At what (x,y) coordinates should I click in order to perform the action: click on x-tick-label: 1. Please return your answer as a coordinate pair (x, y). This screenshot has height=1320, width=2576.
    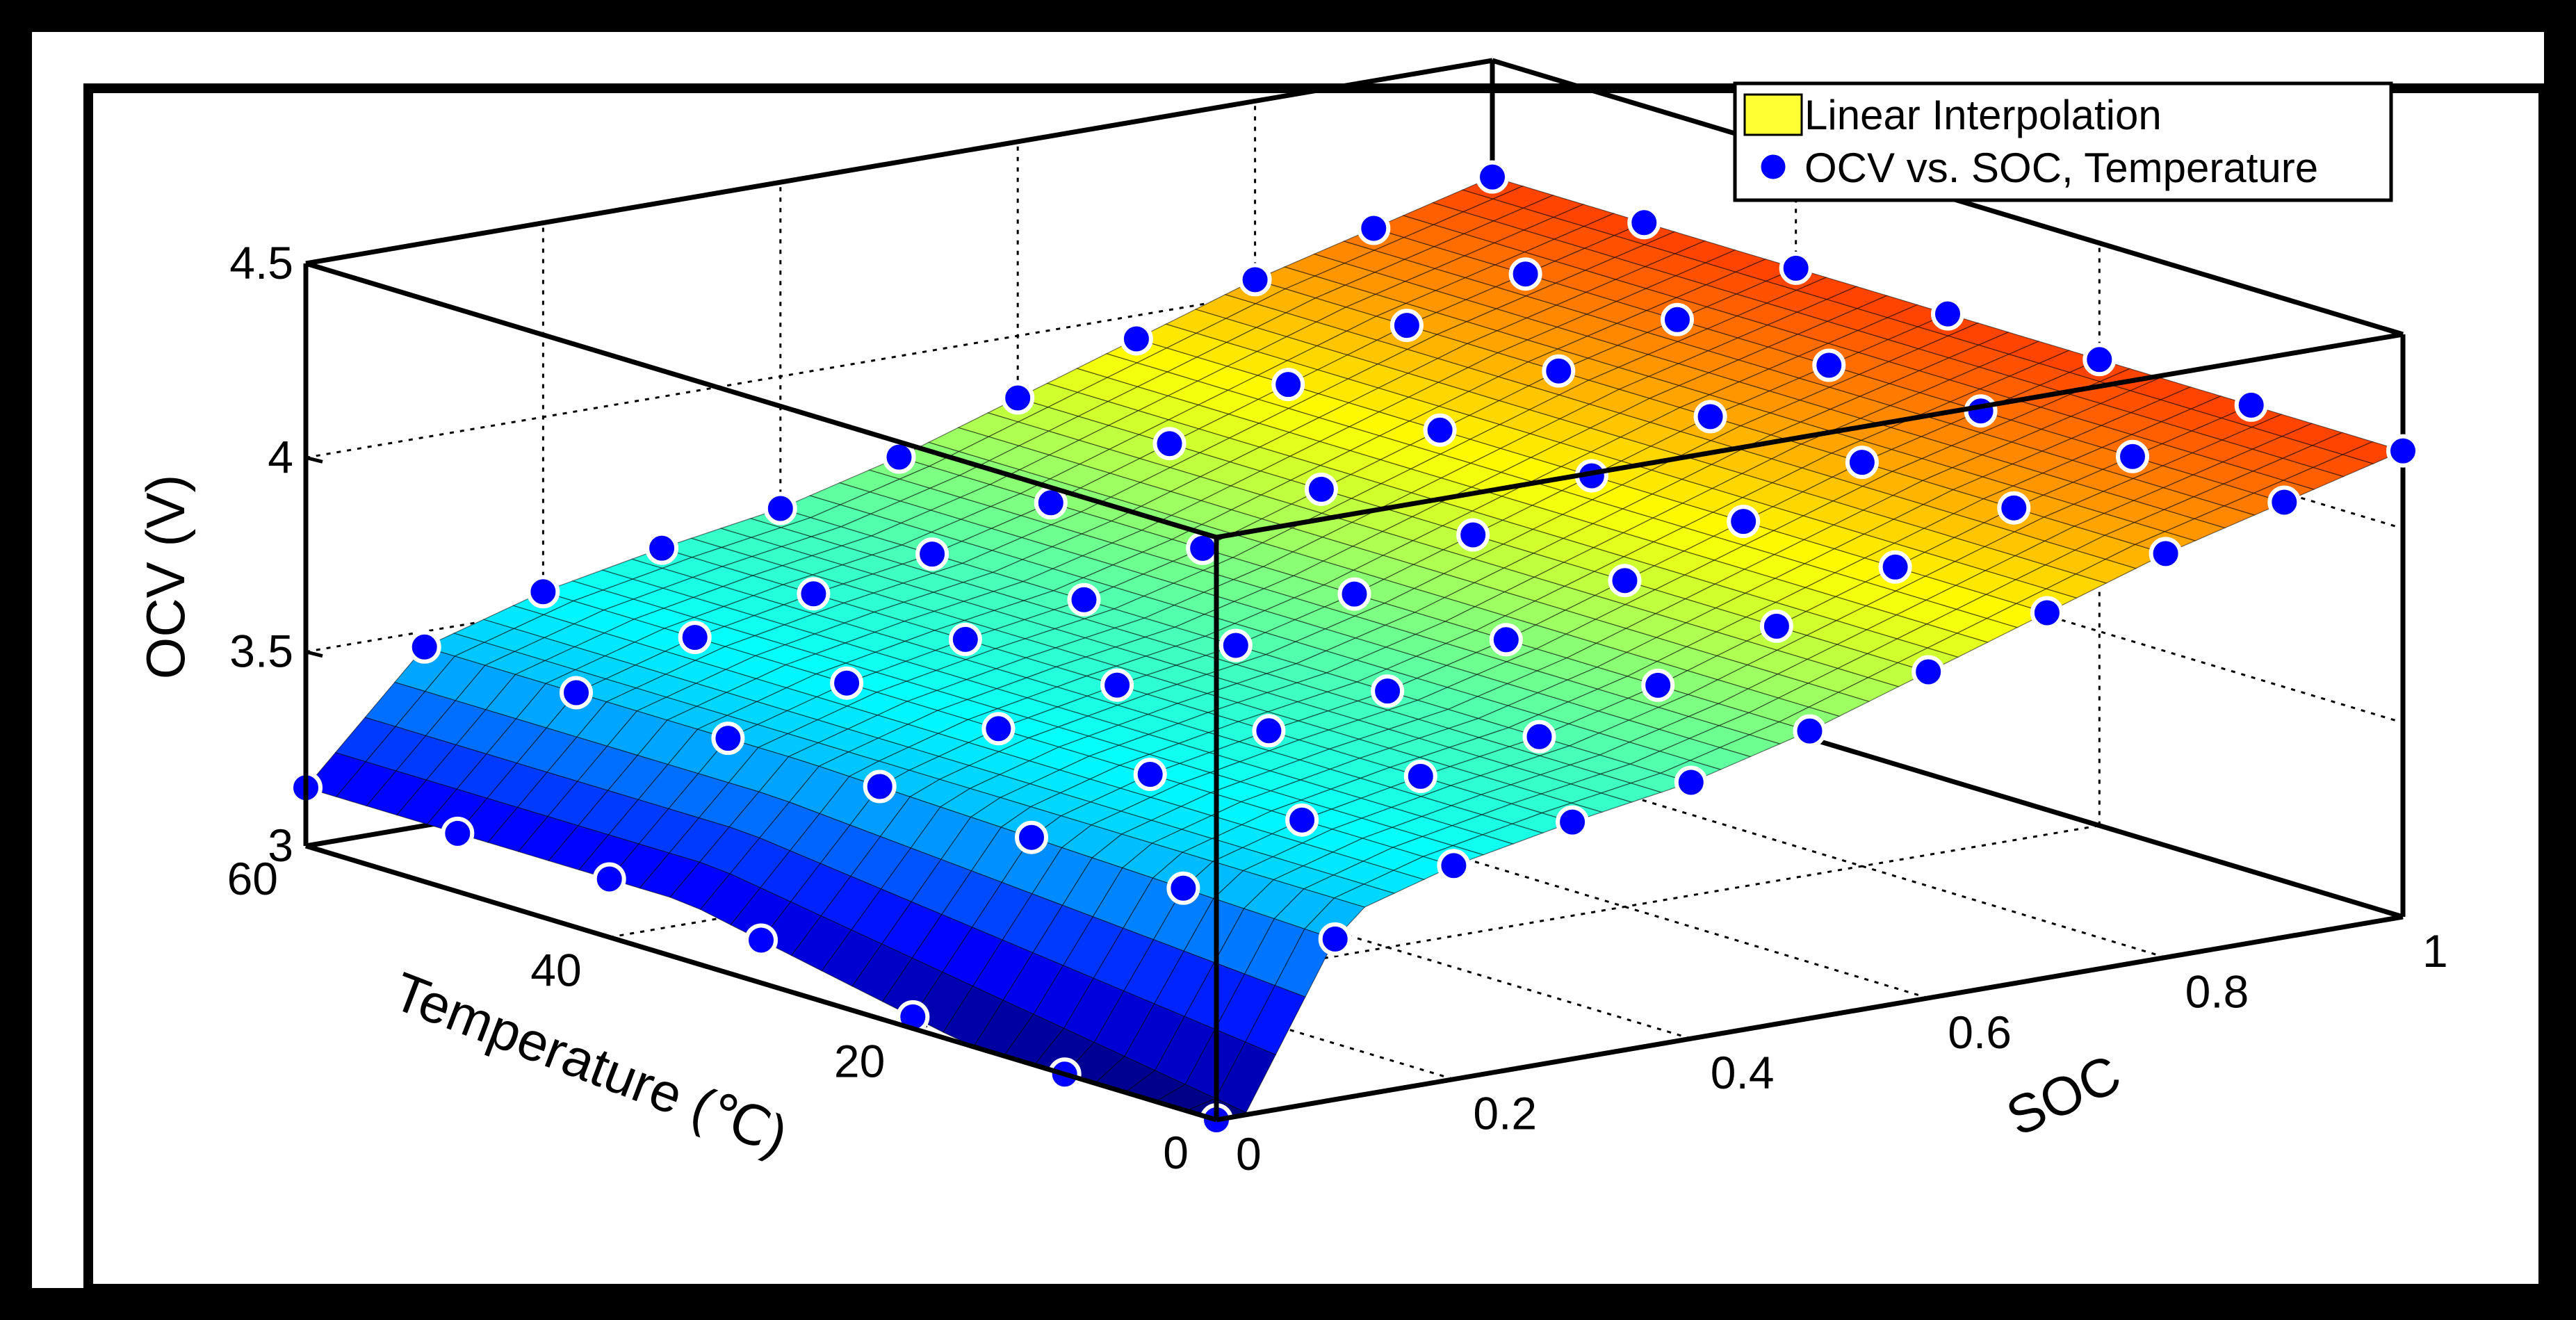
    Looking at the image, I should click on (2435, 951).